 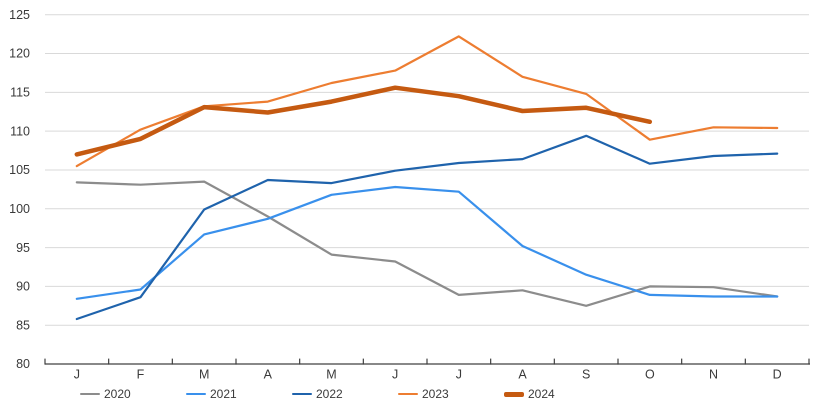 I want to click on x-axis-label: F, so click(x=141, y=375).